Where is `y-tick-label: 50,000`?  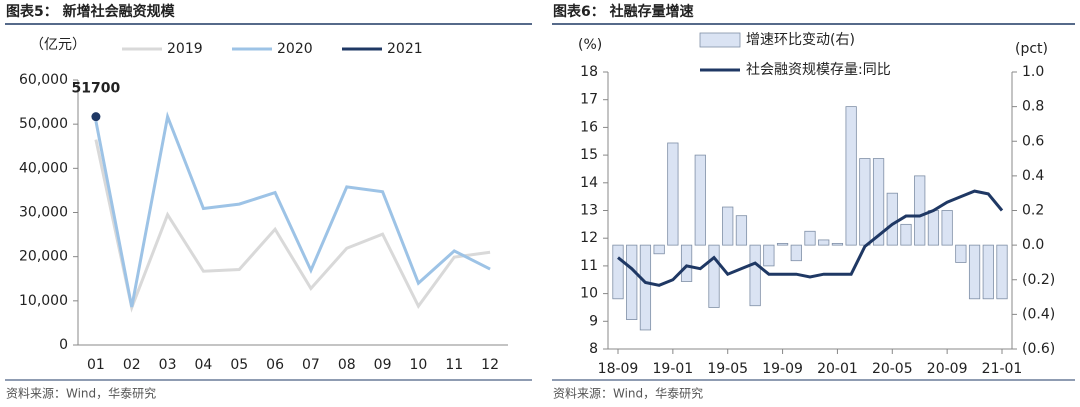 y-tick-label: 50,000 is located at coordinates (43, 124).